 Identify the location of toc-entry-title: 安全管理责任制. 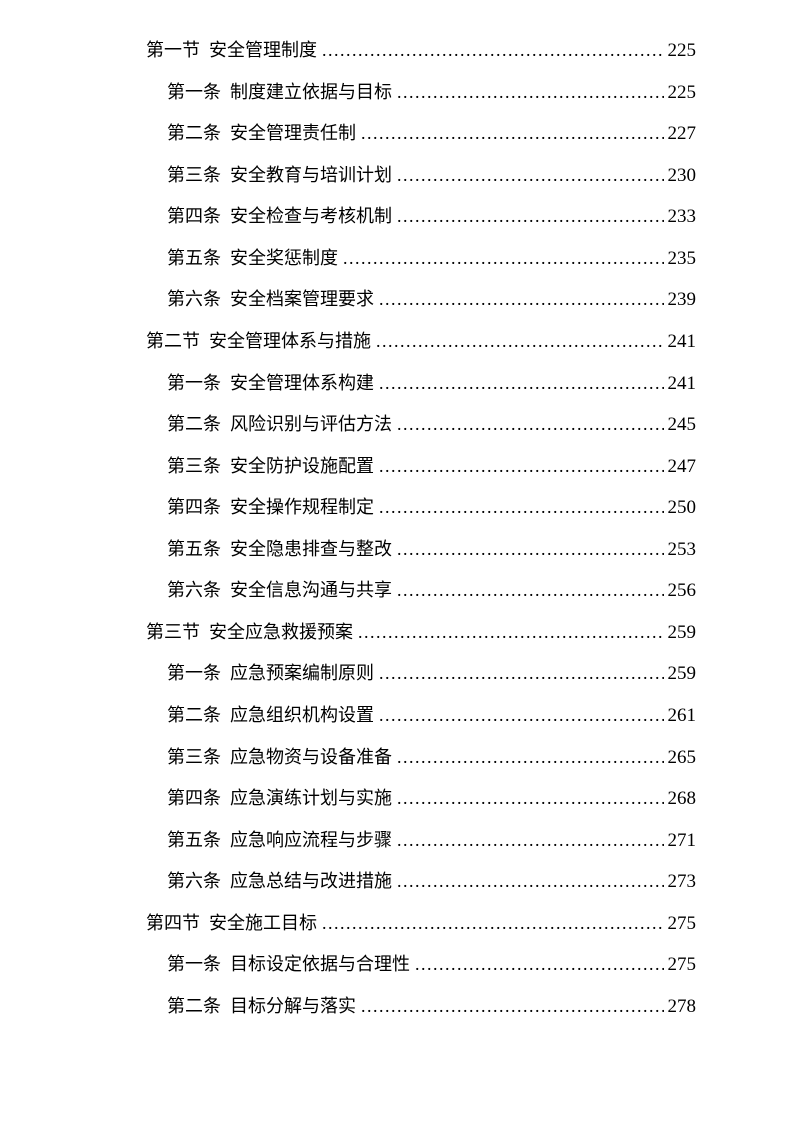
(293, 133).